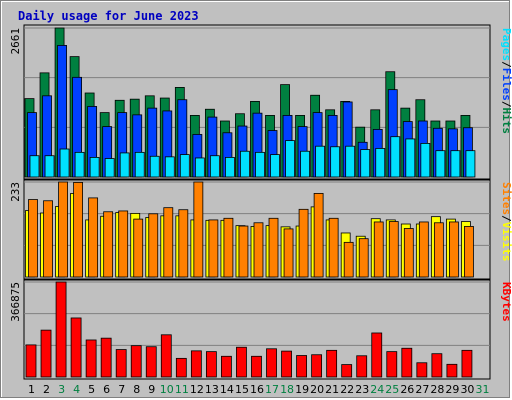 Image resolution: width=512 pixels, height=400 pixels. What do you see at coordinates (347, 389) in the screenshot?
I see `day-label-22: 22` at bounding box center [347, 389].